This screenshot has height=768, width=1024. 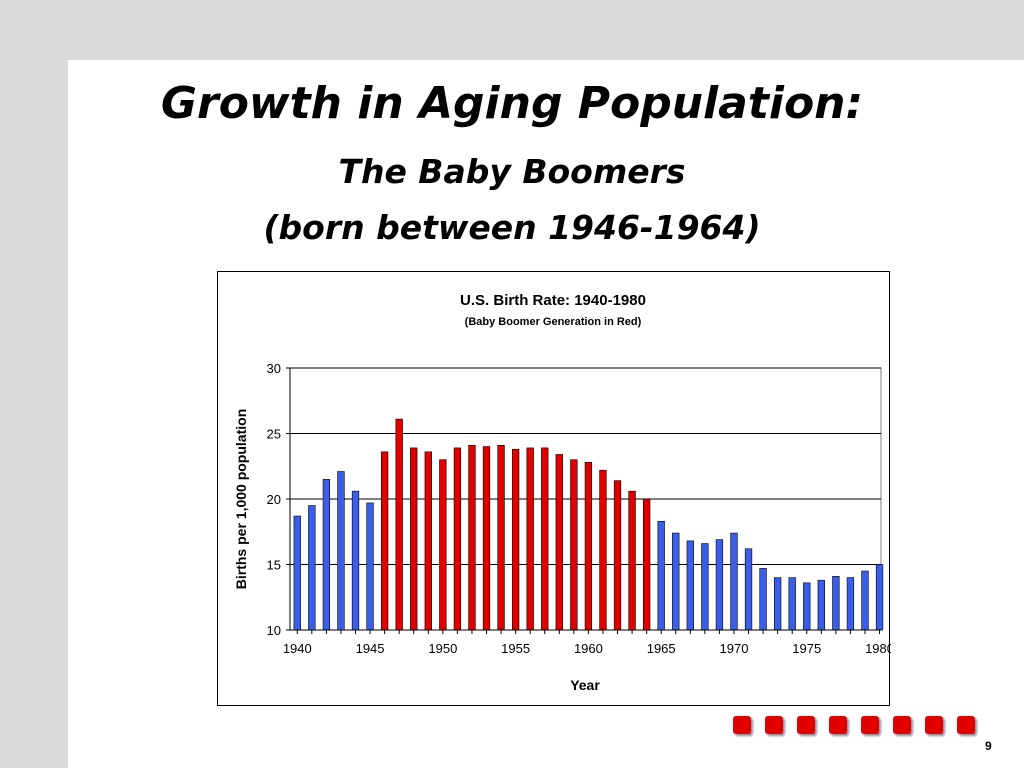 What do you see at coordinates (512, 103) in the screenshot?
I see `slide-title: Growth in Aging Population:` at bounding box center [512, 103].